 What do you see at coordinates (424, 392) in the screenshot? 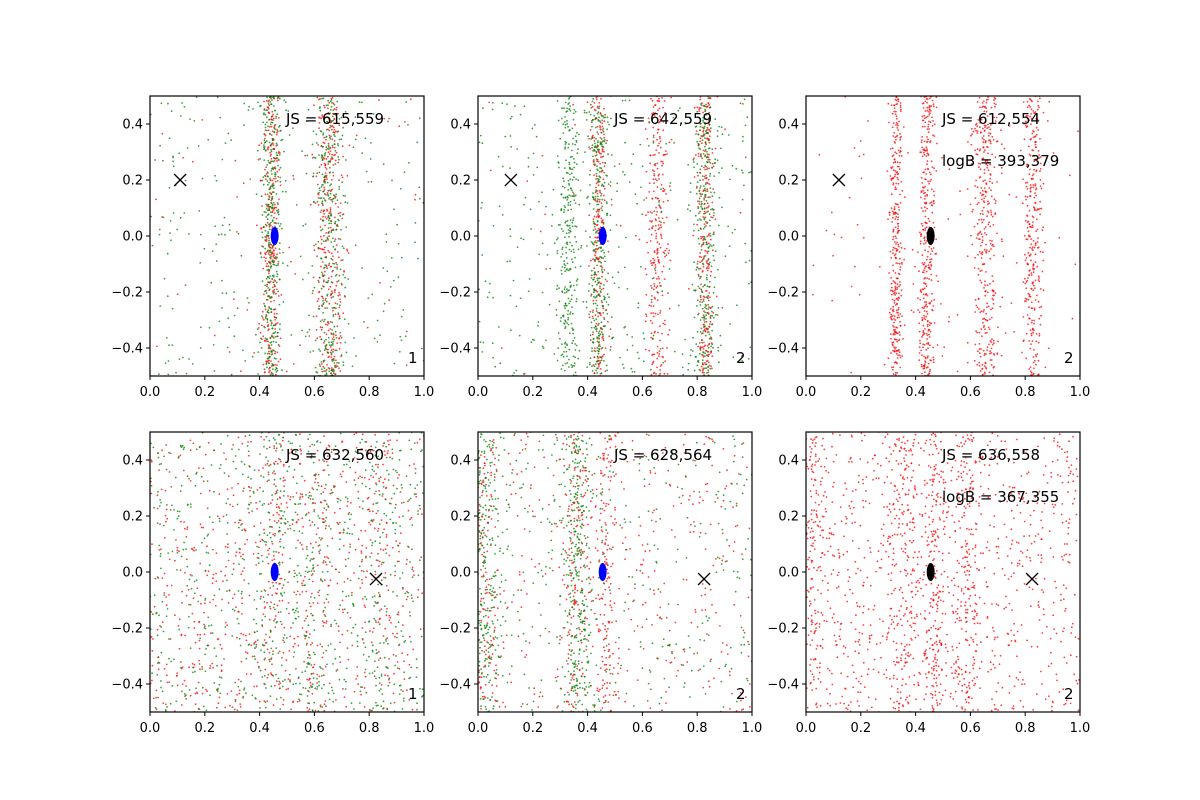
I see `x-tick-label: 1.0` at bounding box center [424, 392].